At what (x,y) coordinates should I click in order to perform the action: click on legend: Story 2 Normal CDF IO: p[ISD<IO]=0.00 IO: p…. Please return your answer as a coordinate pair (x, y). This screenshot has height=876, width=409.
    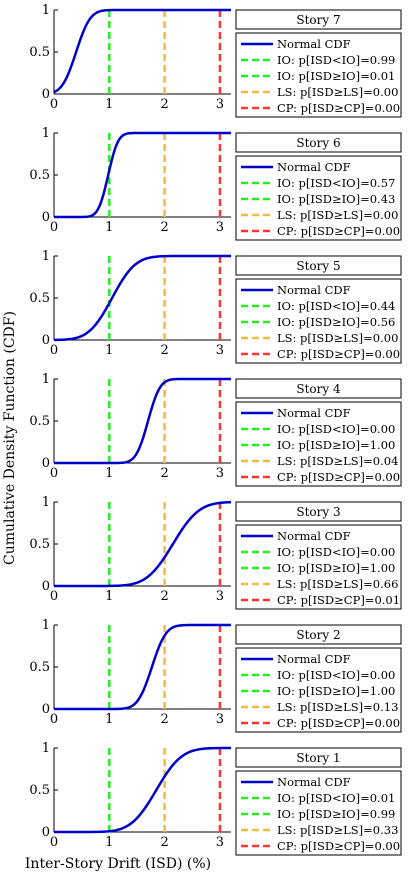
    Looking at the image, I should click on (318, 678).